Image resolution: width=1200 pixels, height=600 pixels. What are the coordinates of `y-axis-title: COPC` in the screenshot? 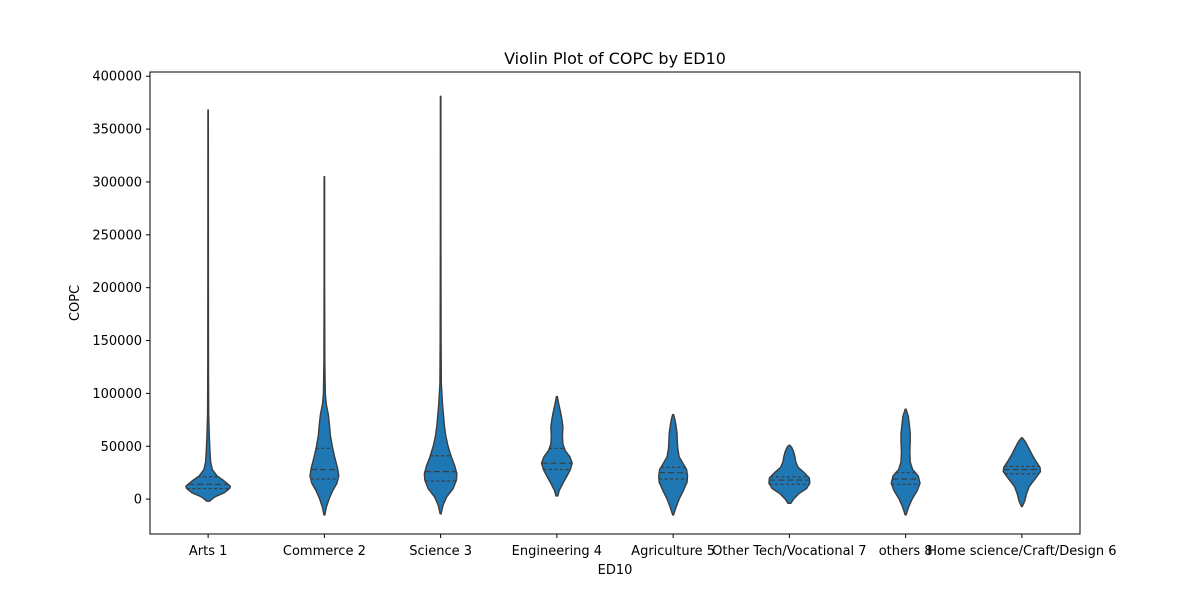 It's located at (75, 303).